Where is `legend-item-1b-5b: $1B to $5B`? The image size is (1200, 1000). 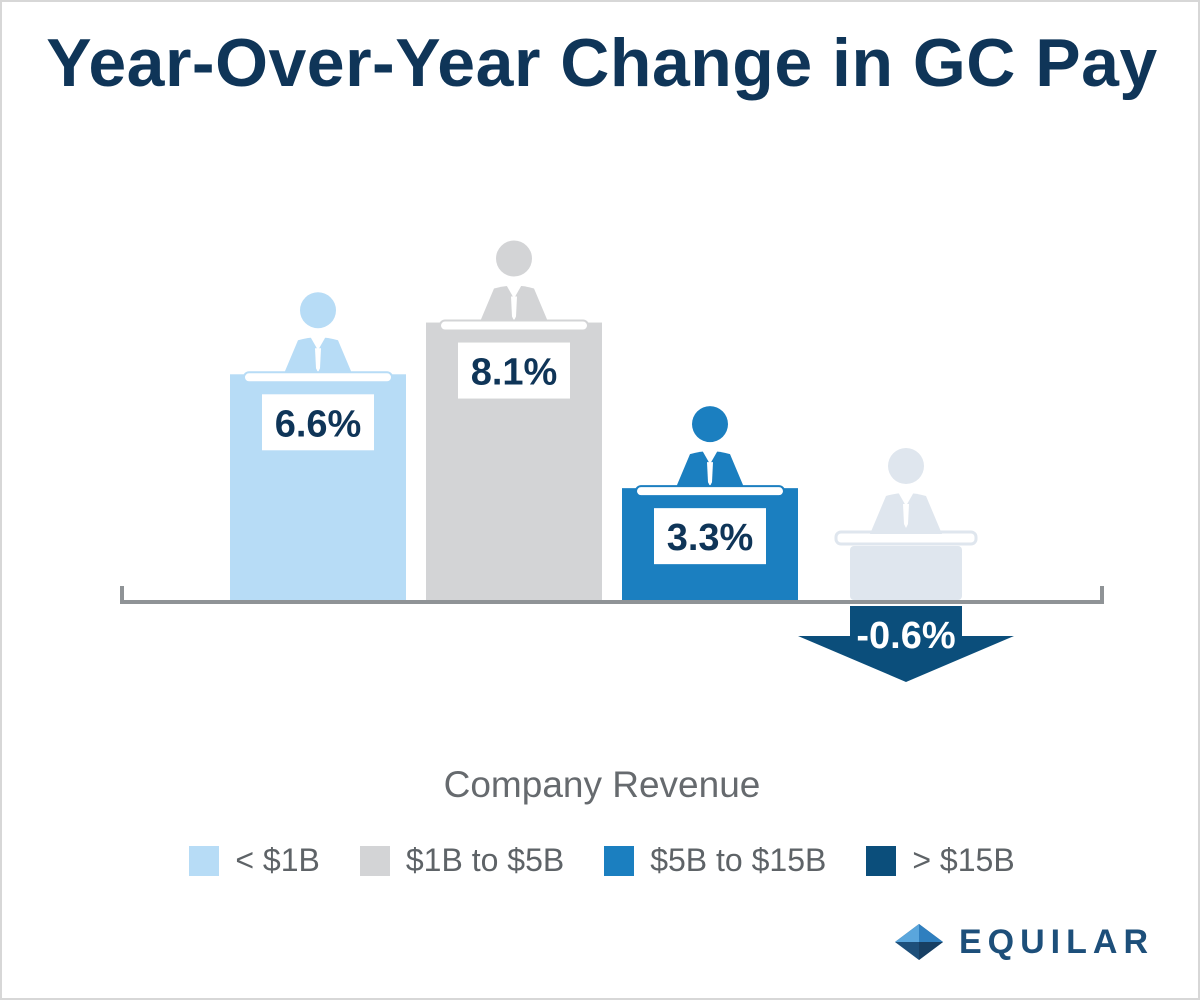 legend-item-1b-5b: $1B to $5B is located at coordinates (462, 860).